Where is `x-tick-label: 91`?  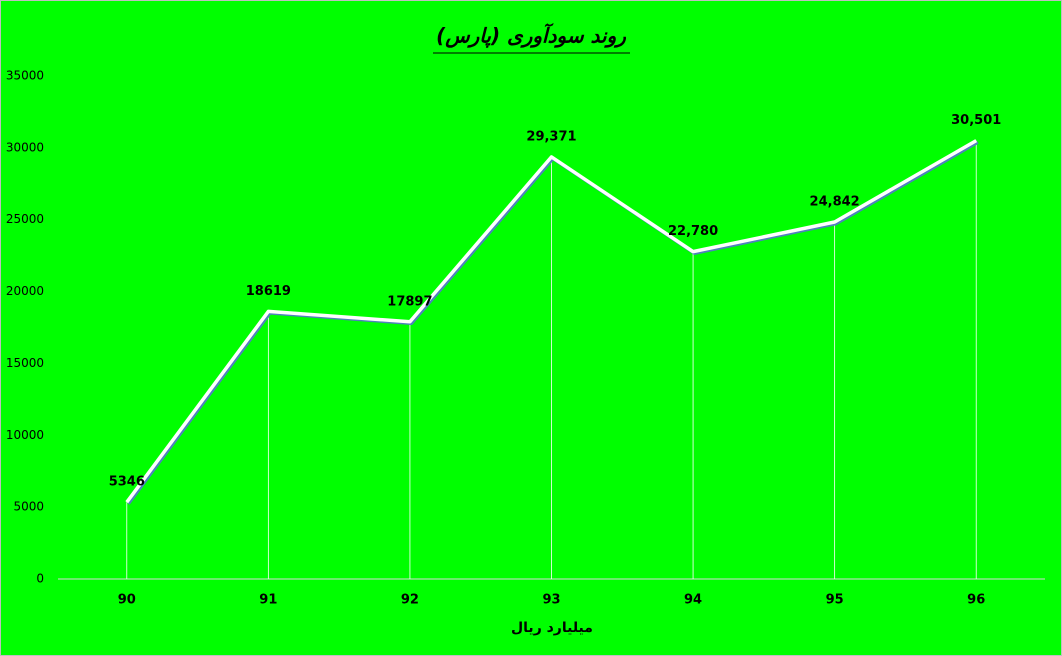
x-tick-label: 91 is located at coordinates (268, 600).